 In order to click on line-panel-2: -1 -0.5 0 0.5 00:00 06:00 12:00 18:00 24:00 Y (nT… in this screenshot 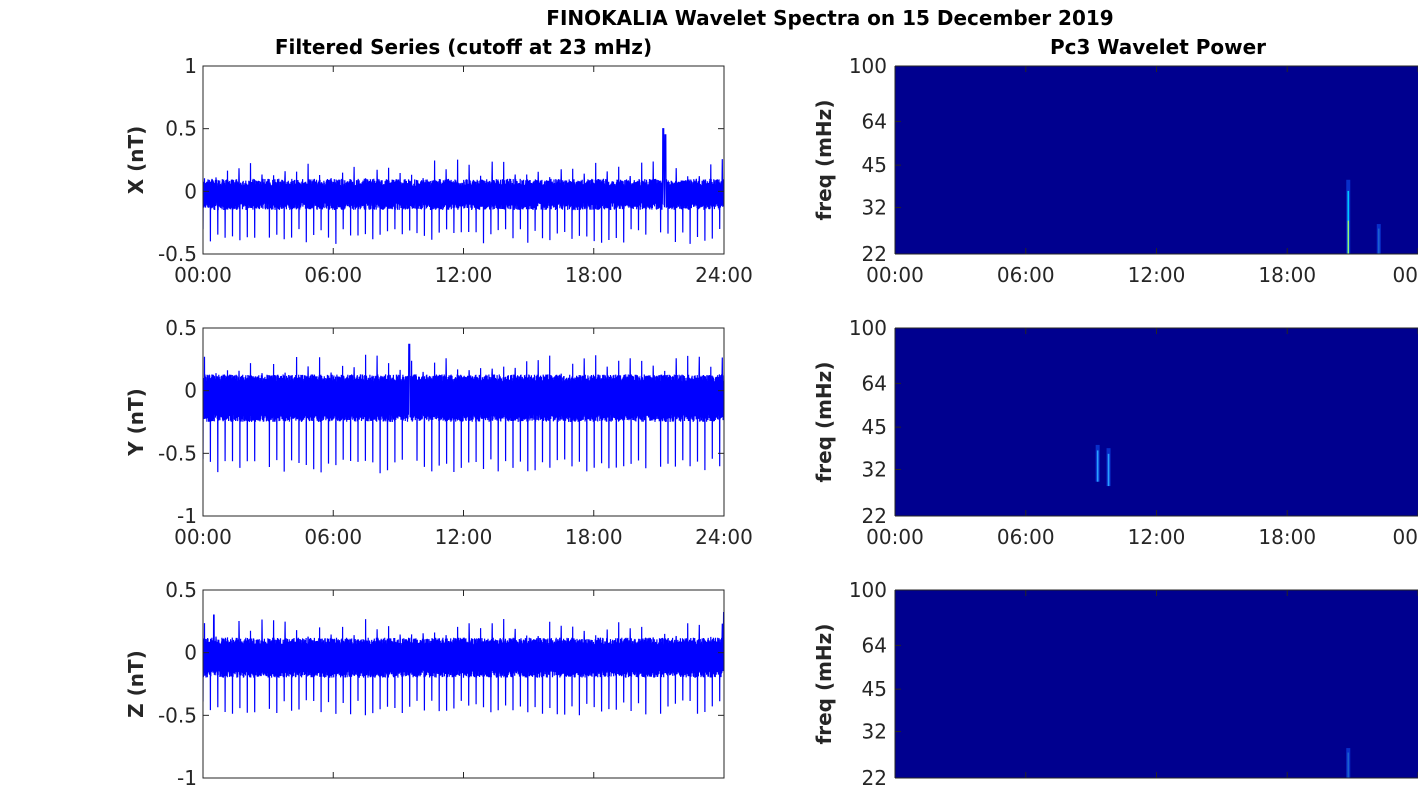, I will do `click(438, 432)`.